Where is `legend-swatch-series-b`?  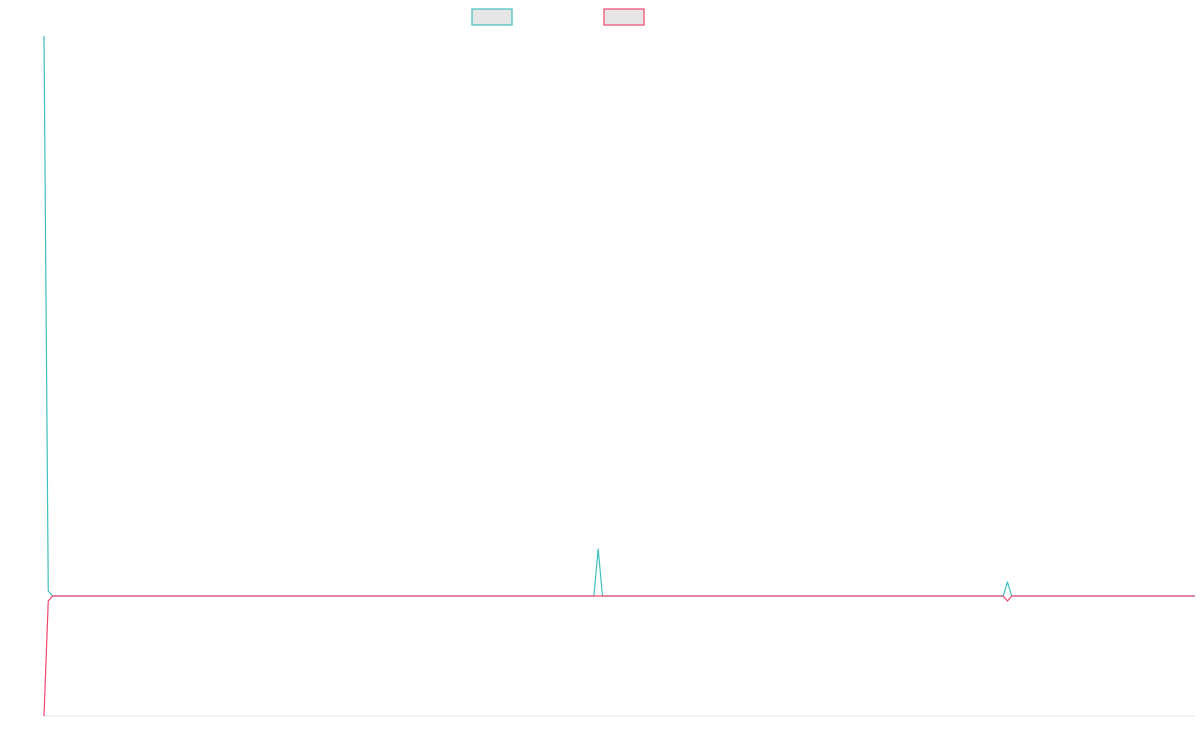 legend-swatch-series-b is located at coordinates (624, 17).